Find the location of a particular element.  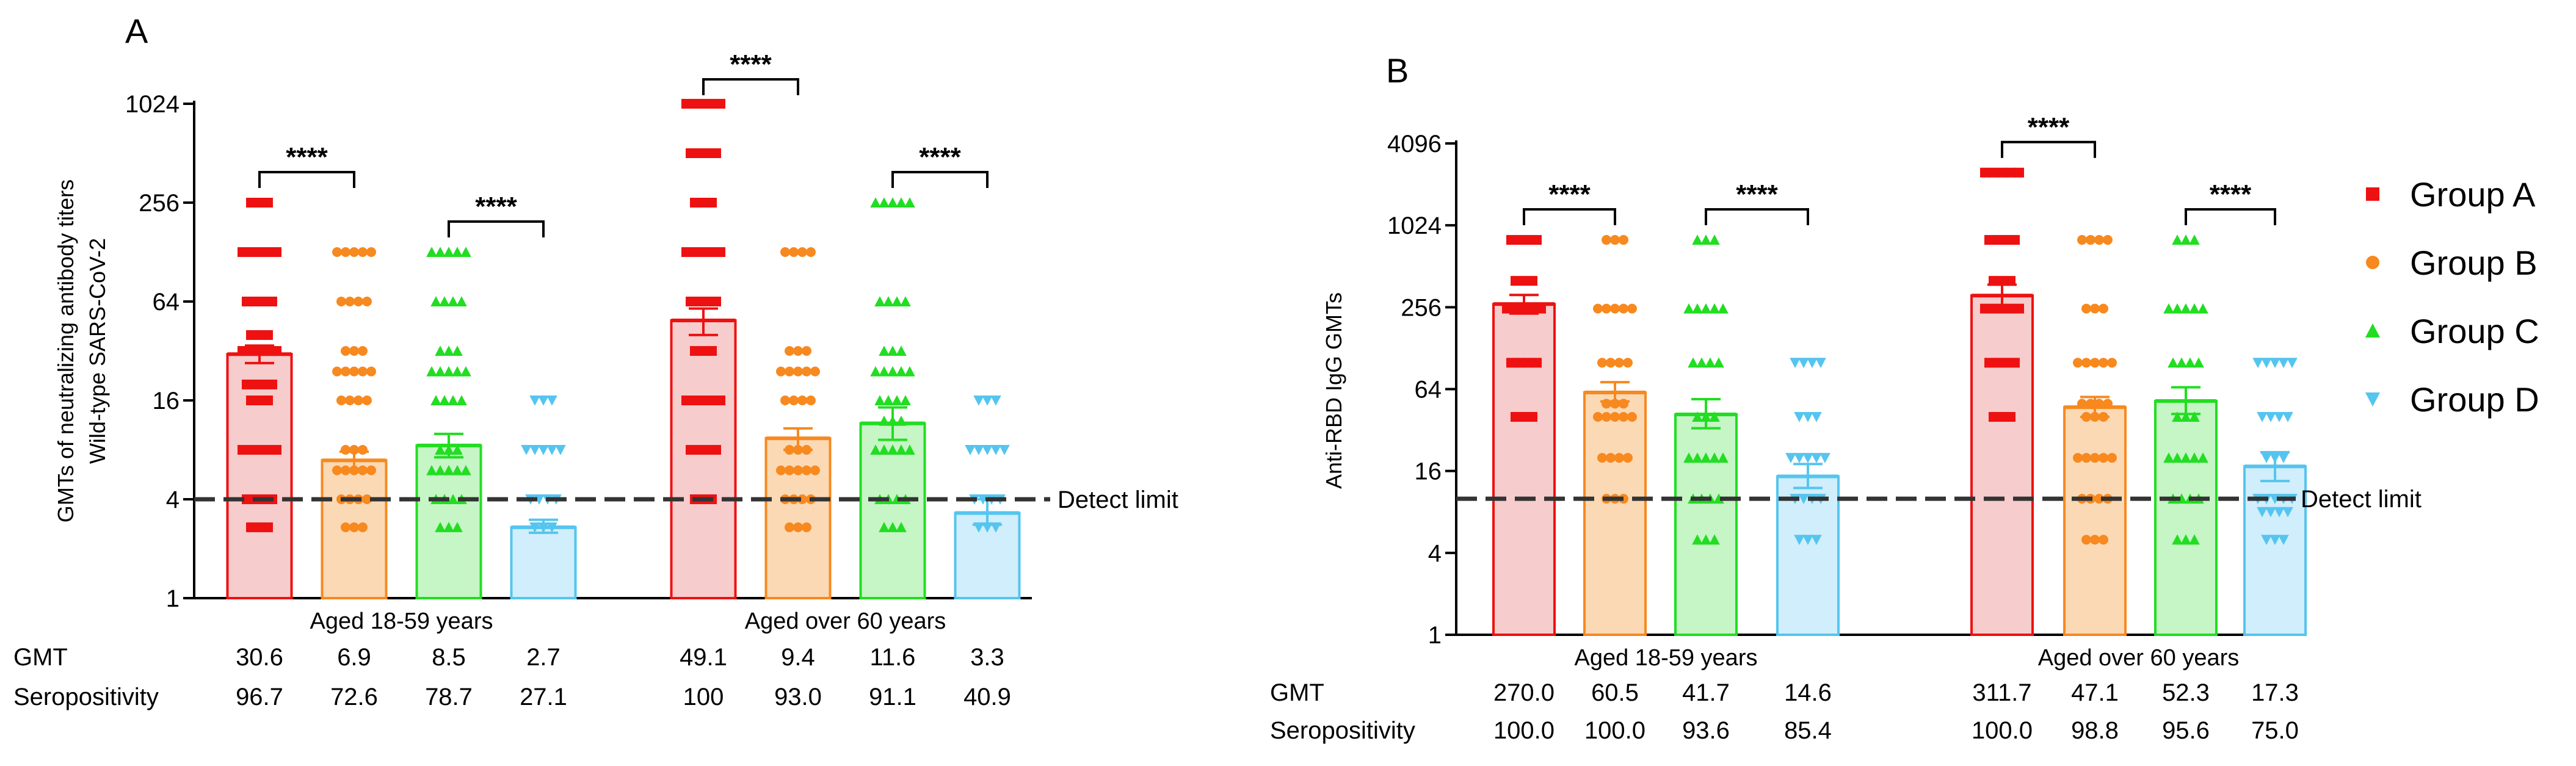

y-axis-label: Anti-RBD IgG GMTs is located at coordinates (1333, 390).